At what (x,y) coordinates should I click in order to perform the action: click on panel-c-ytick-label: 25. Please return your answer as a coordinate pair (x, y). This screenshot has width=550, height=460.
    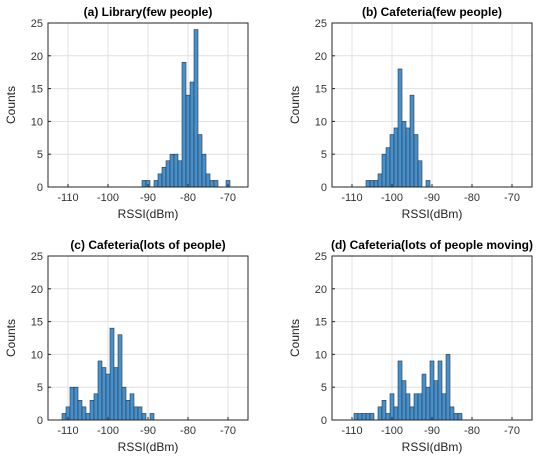
    Looking at the image, I should click on (37, 257).